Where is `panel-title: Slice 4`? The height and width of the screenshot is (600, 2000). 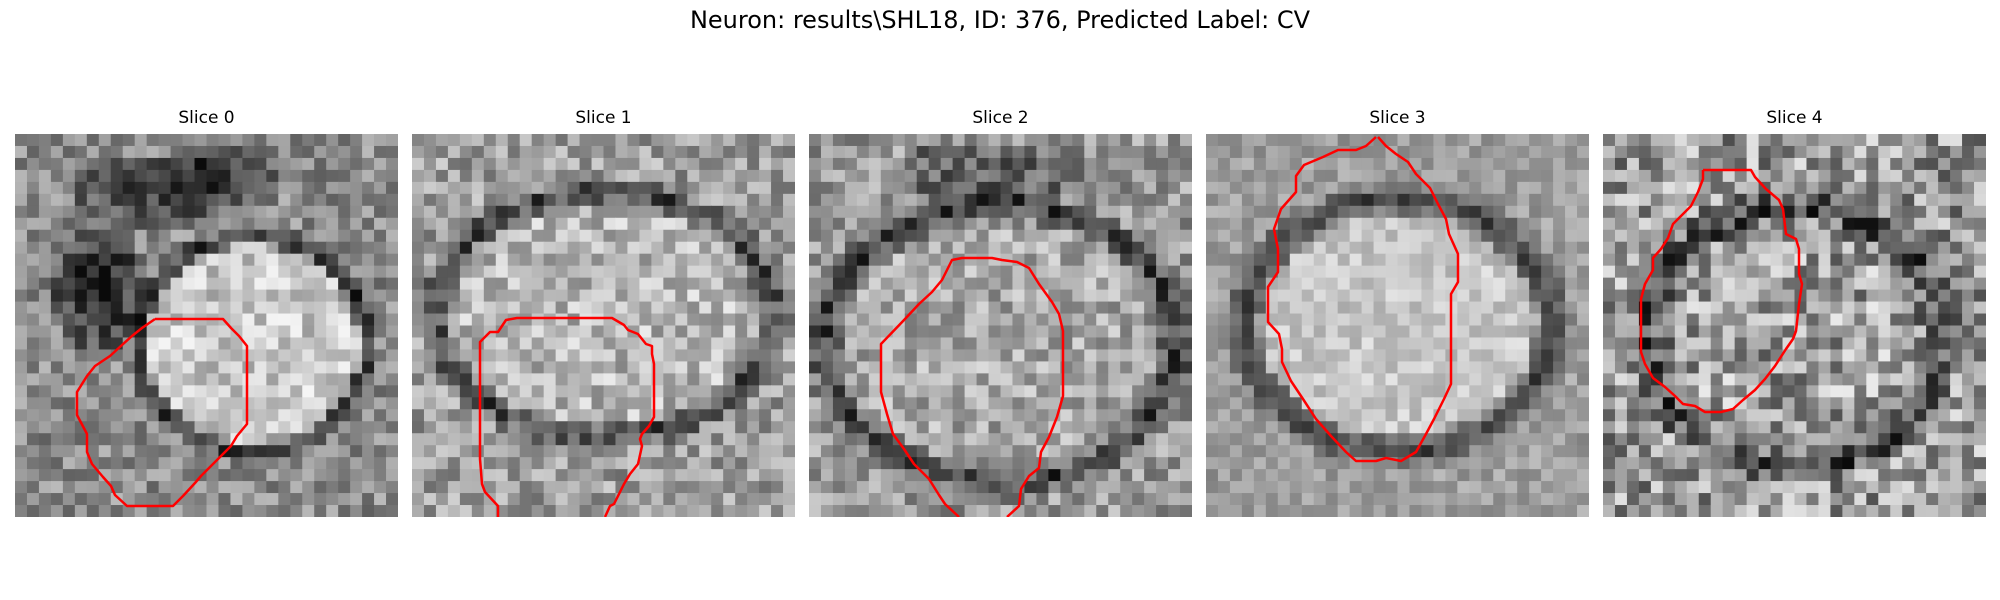 panel-title: Slice 4 is located at coordinates (1794, 118).